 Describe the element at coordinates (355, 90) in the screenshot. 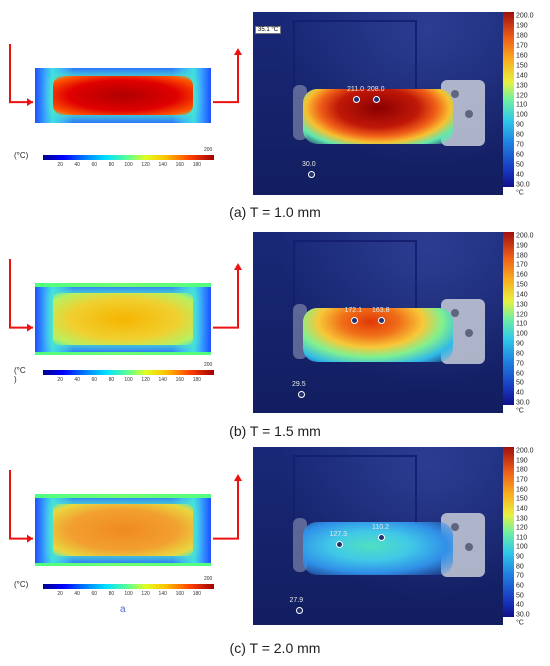

I see `temperature-marker-label: 211.0` at that location.